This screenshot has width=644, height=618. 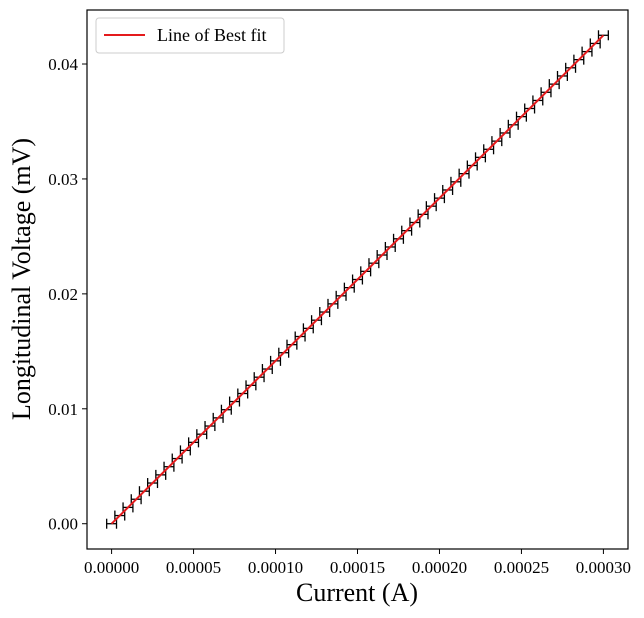 I want to click on legend-box, so click(x=190, y=35).